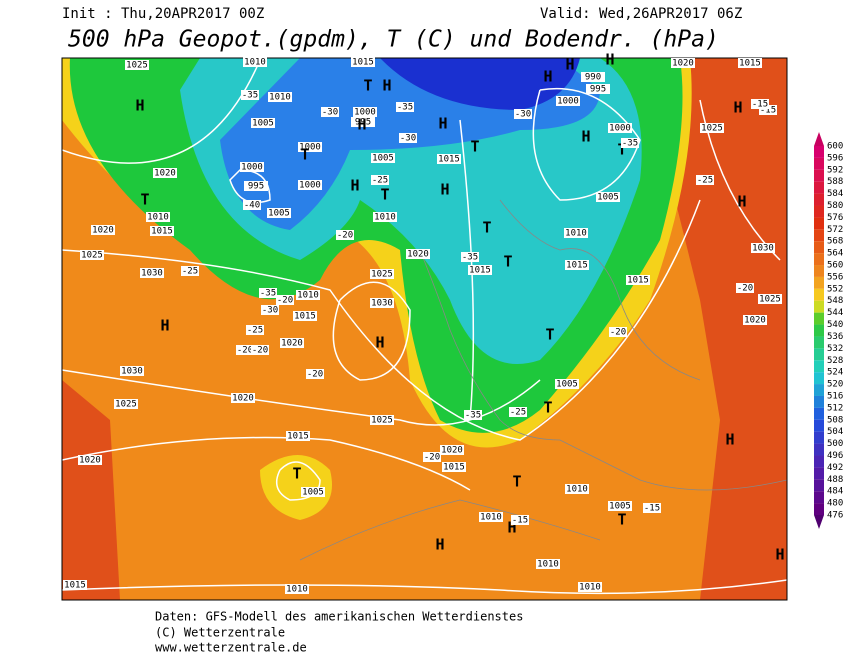  I want to click on colorbar-label: 584, so click(835, 194).